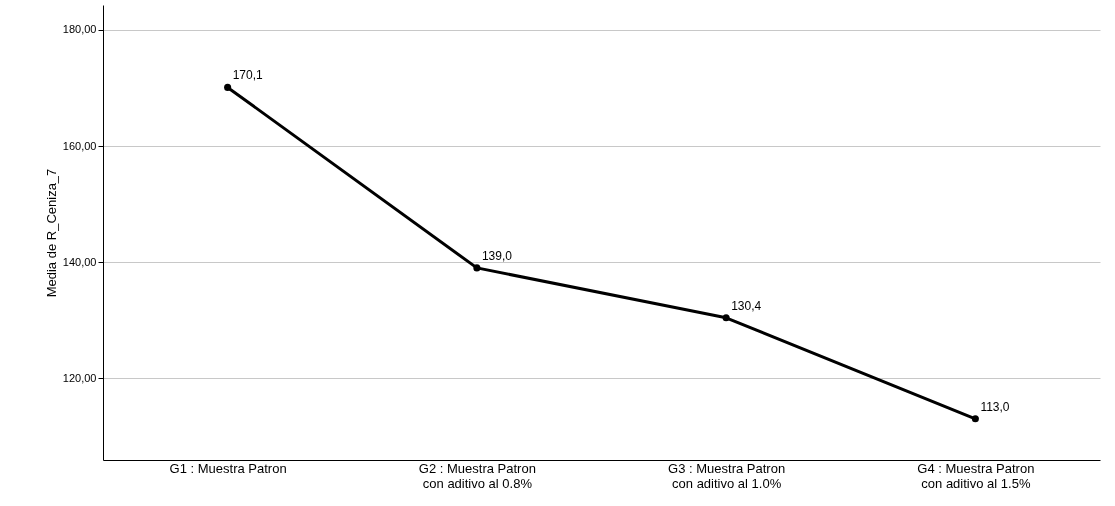 The width and height of the screenshot is (1115, 506). What do you see at coordinates (79, 29) in the screenshot?
I see `y-tick-label: 180,00` at bounding box center [79, 29].